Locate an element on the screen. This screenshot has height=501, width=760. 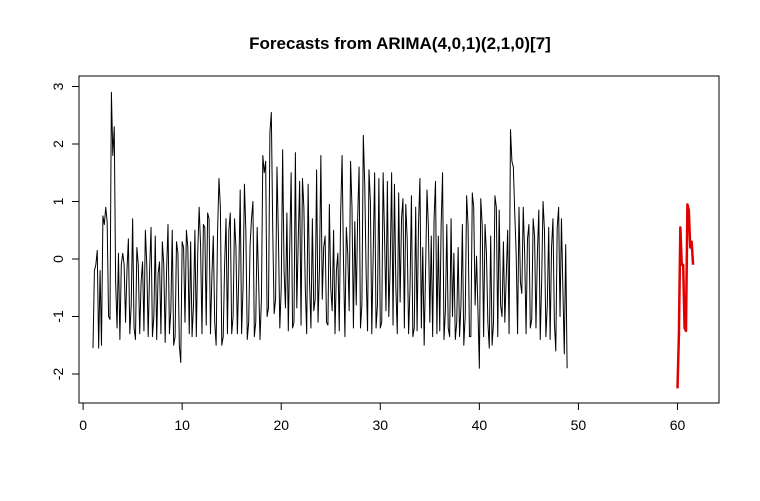
y-tick-label: 1 is located at coordinates (58, 201).